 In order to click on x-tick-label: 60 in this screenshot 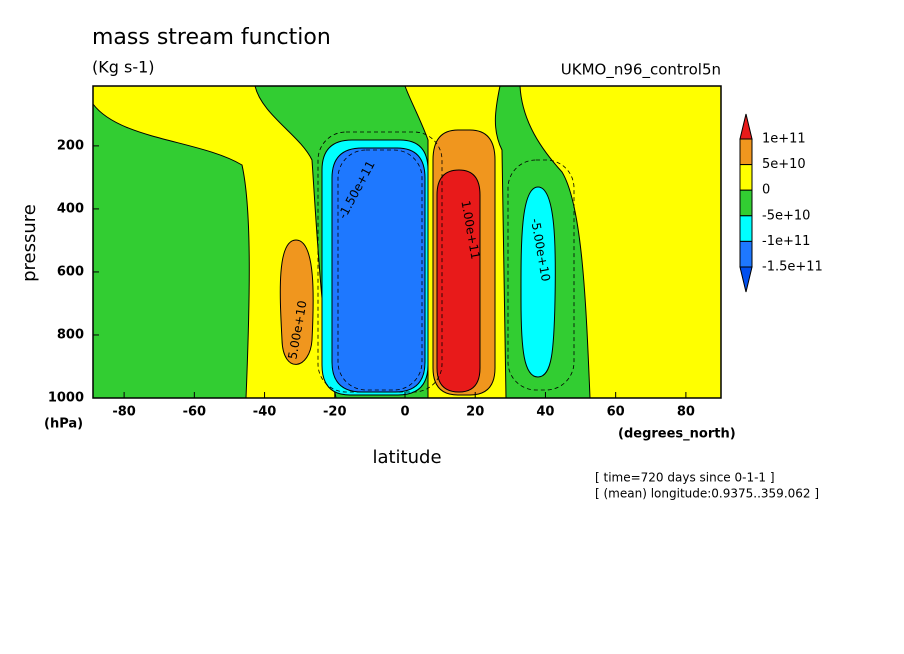, I will do `click(616, 412)`.